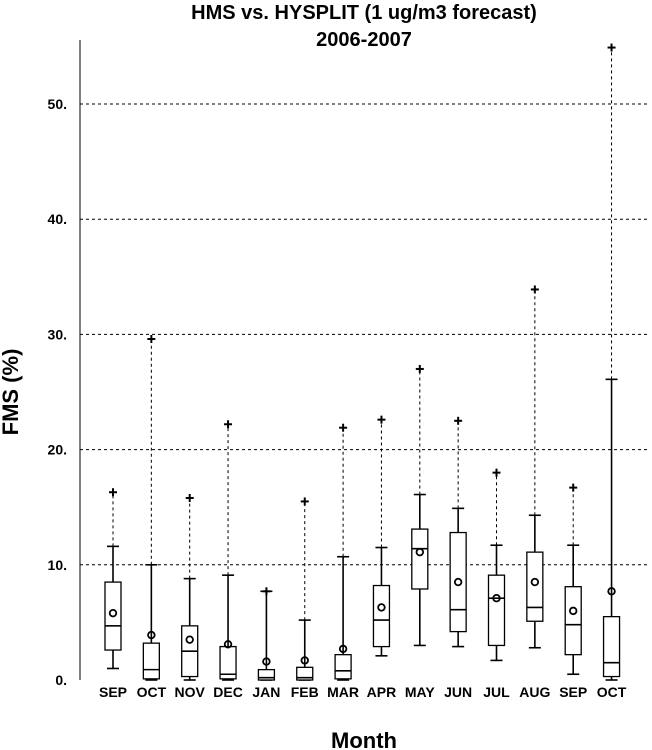 The image size is (652, 750). What do you see at coordinates (382, 692) in the screenshot?
I see `x-tick-label-apr-7: APR` at bounding box center [382, 692].